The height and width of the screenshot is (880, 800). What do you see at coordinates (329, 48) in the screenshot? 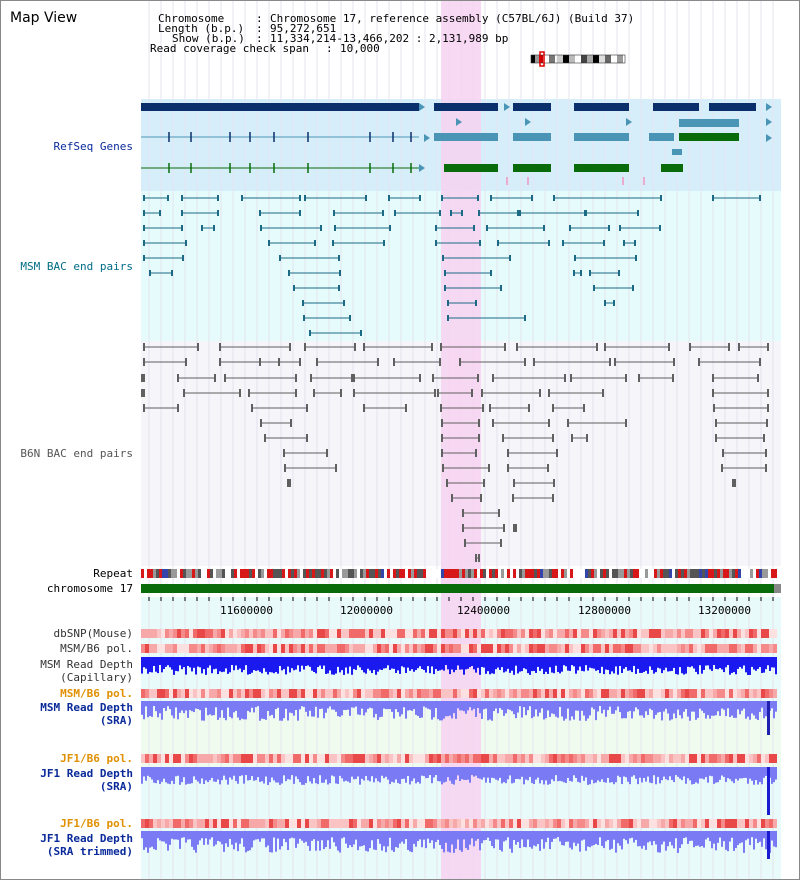
I see `coverage-sep: :` at bounding box center [329, 48].